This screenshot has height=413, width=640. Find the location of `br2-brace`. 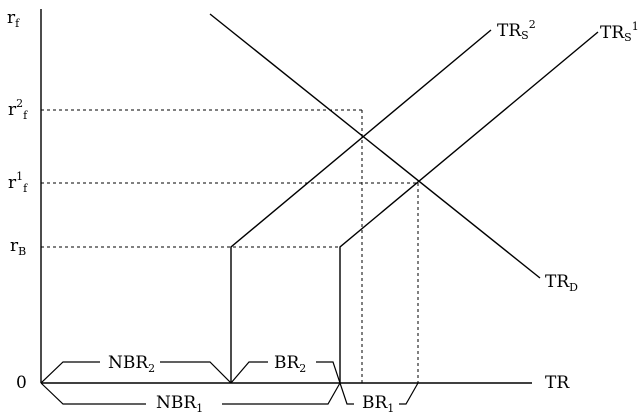

br2-brace is located at coordinates (285, 372).